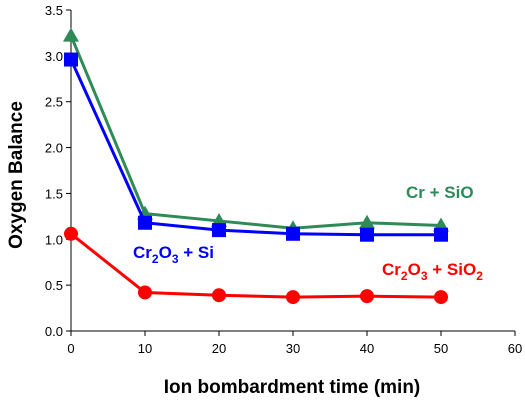 This screenshot has width=525, height=410. What do you see at coordinates (173, 254) in the screenshot?
I see `annotation-cr2o3-si: Cr2O3 + Si` at bounding box center [173, 254].